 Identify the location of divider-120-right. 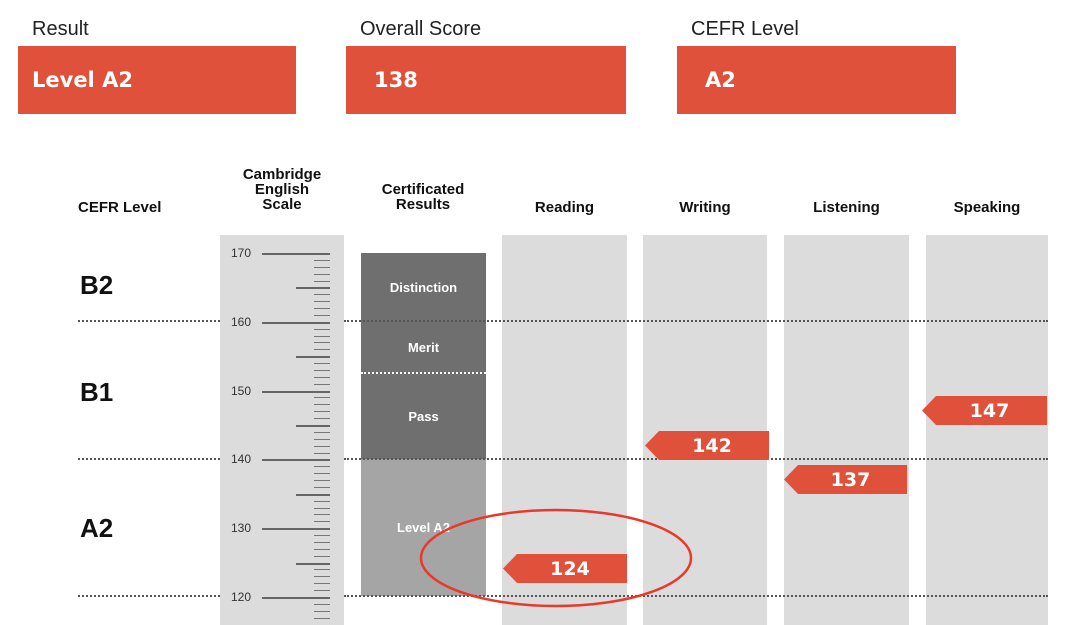
(696, 596).